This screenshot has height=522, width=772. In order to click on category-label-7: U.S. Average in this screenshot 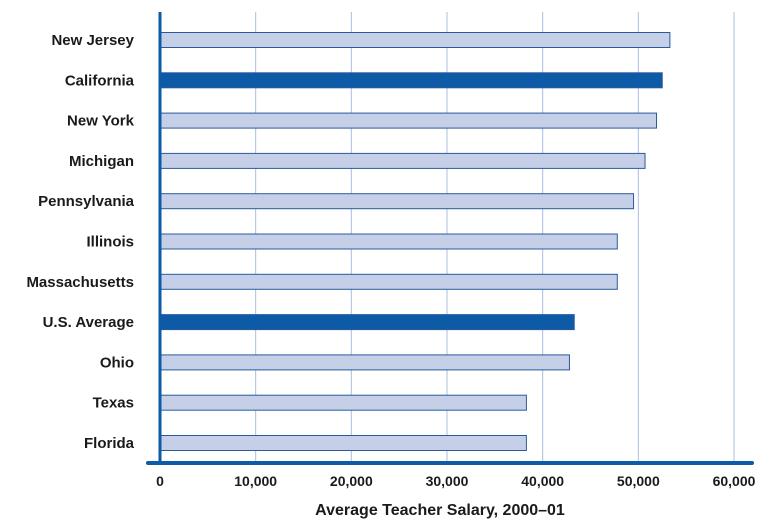, I will do `click(88, 322)`.